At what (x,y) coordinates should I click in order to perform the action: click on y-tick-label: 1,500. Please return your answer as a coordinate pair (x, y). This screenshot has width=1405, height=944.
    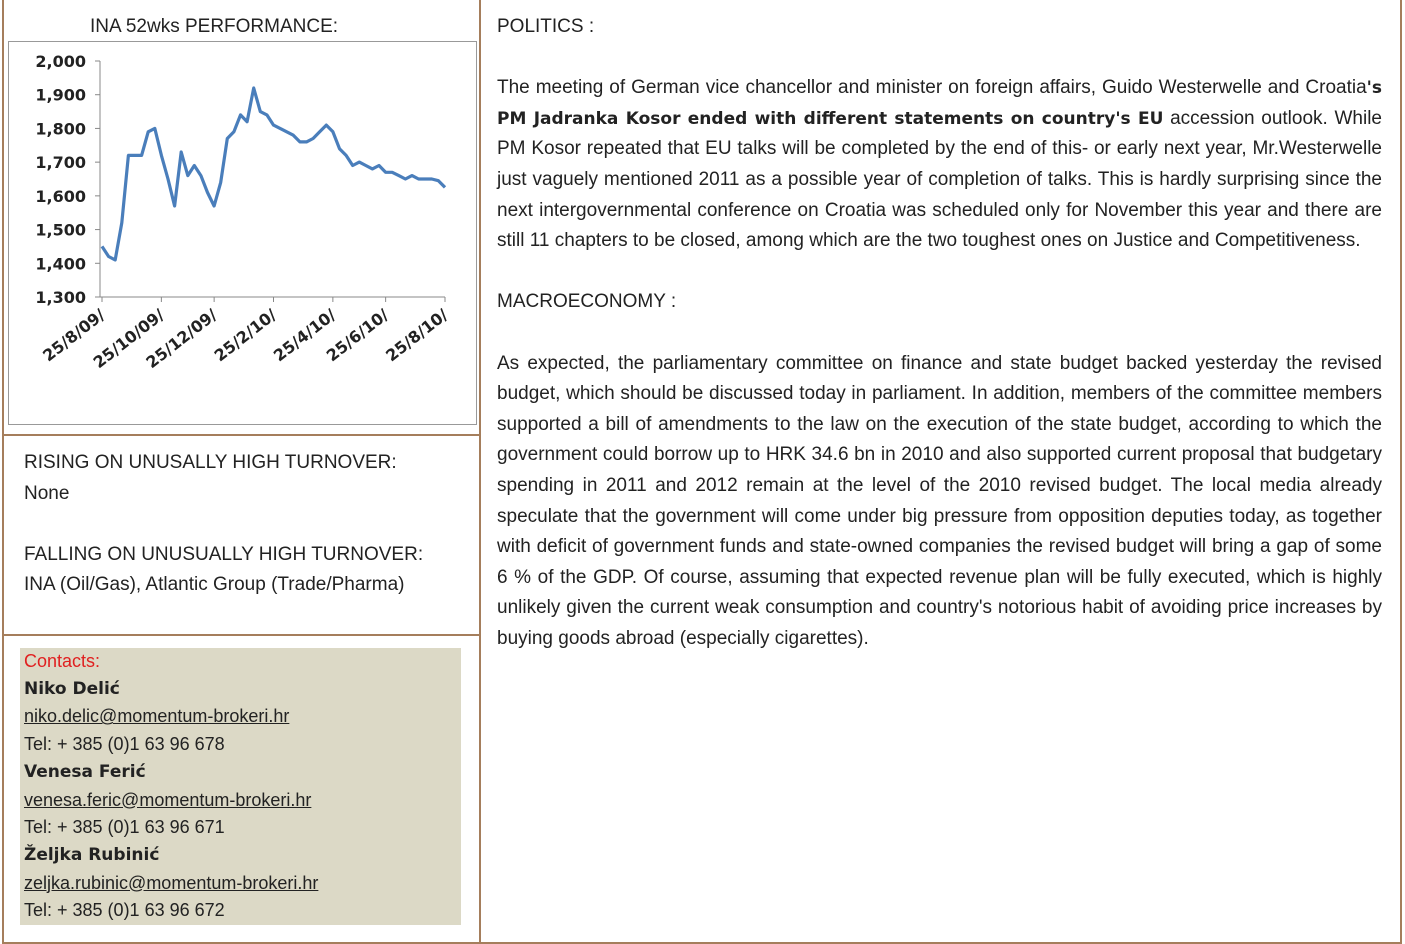
    Looking at the image, I should click on (60, 230).